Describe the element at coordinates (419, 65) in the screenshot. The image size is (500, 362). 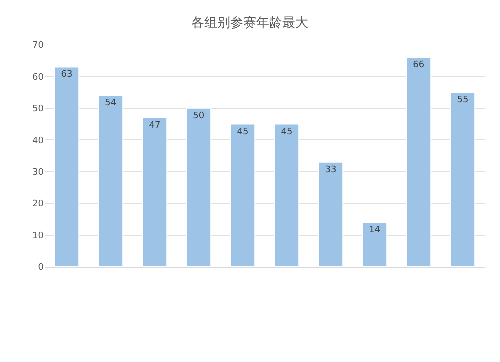
I see `data-label: 66` at that location.